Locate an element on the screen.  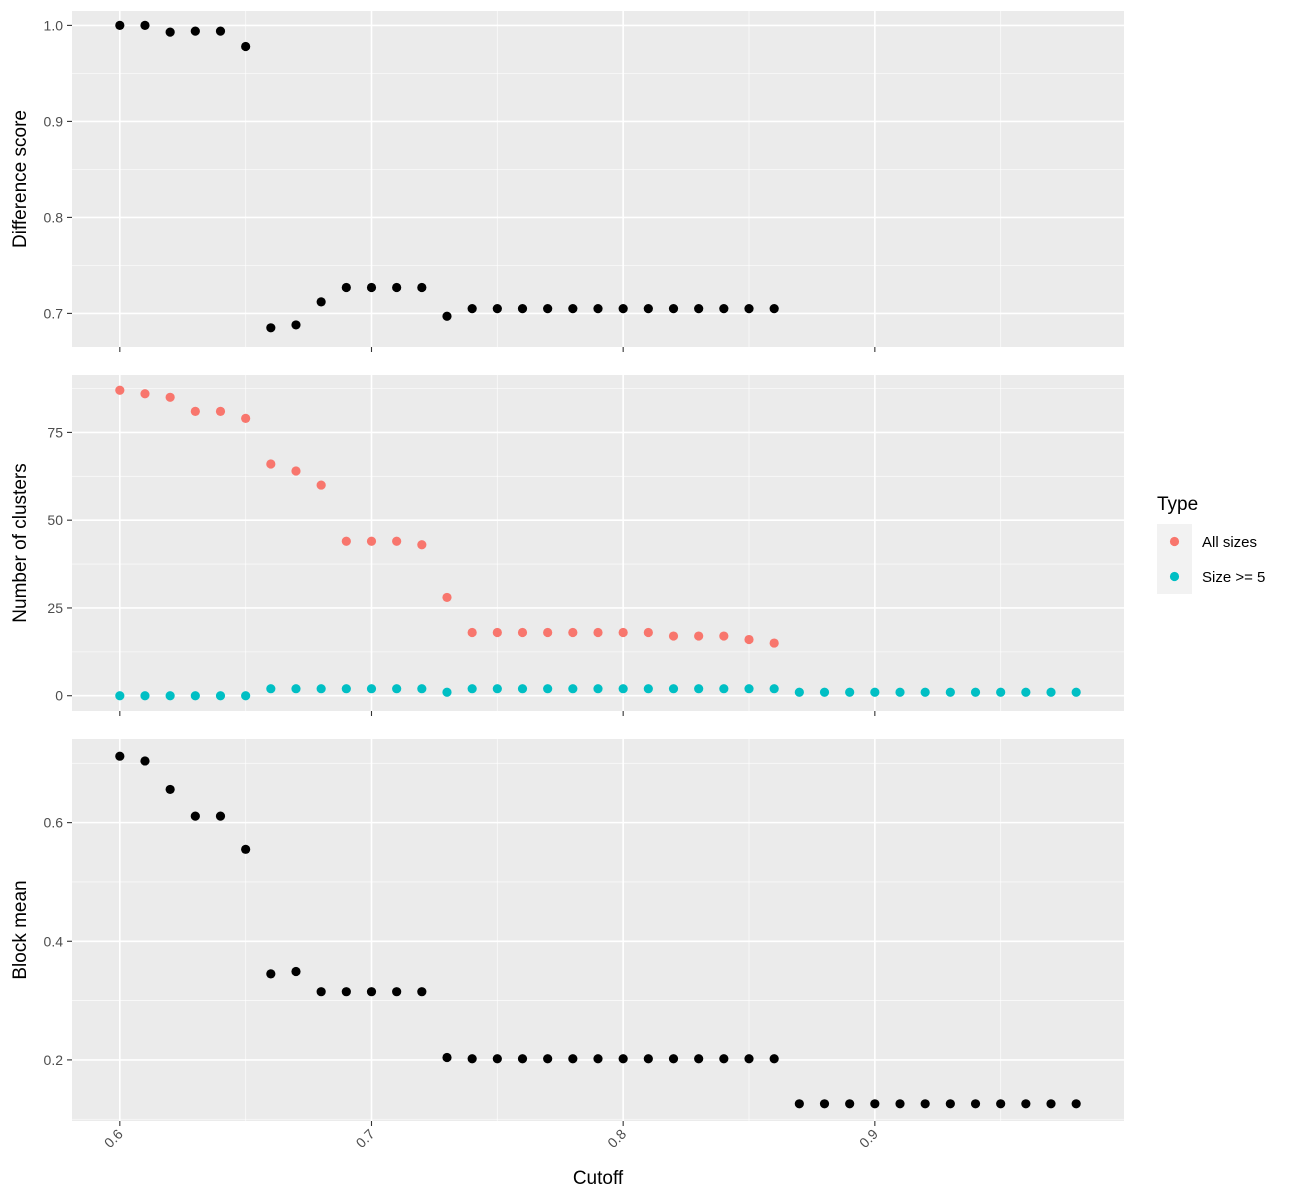
y-tick-label: 0.9 is located at coordinates (54, 121).